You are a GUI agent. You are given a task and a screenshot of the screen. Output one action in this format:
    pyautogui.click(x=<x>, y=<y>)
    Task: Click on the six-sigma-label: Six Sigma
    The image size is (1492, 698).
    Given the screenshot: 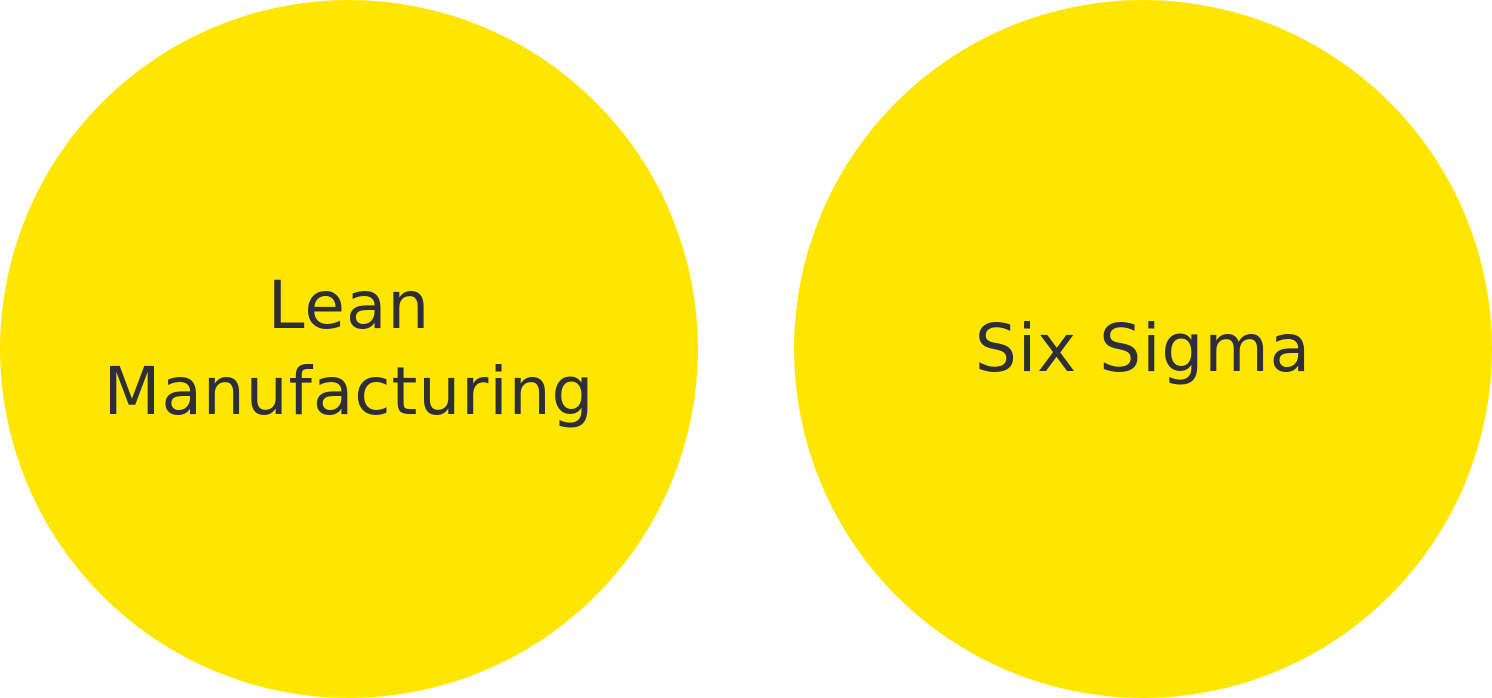 What is the action you would take?
    pyautogui.click(x=1143, y=348)
    